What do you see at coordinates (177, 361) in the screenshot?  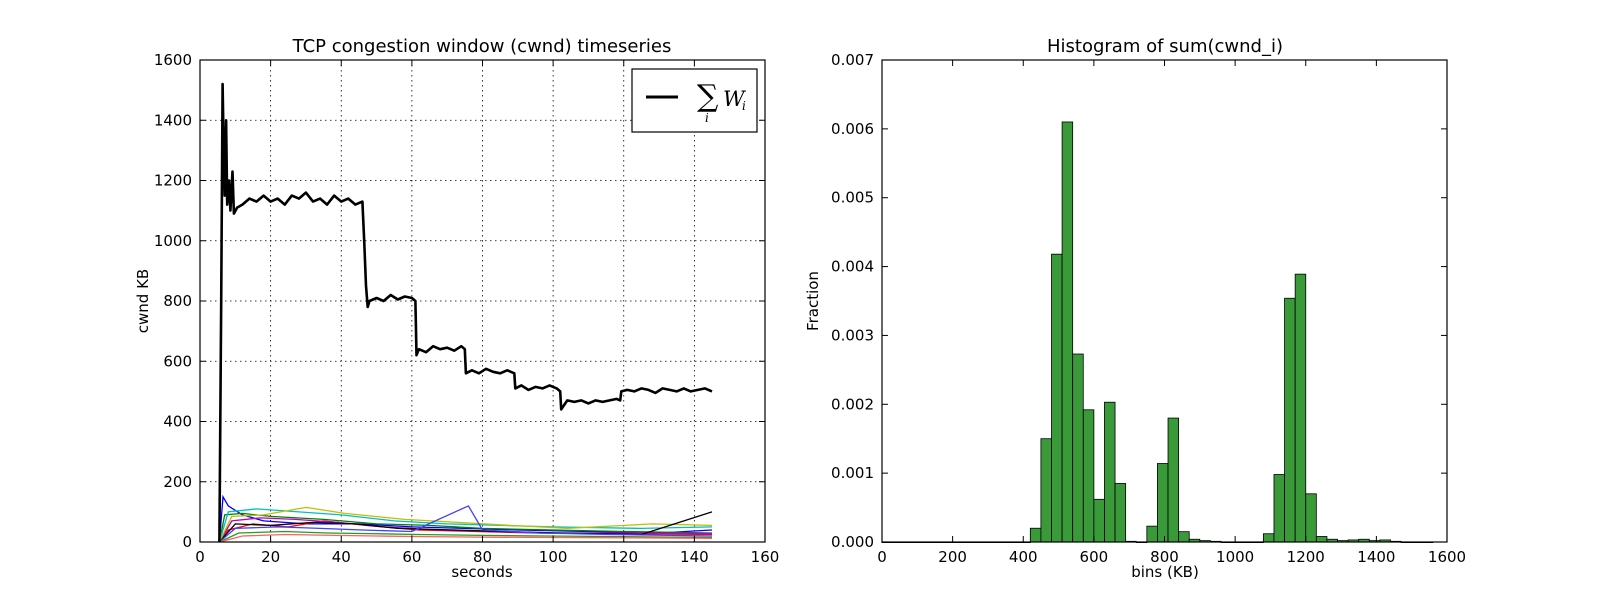 I see `y-tick-label: 600` at bounding box center [177, 361].